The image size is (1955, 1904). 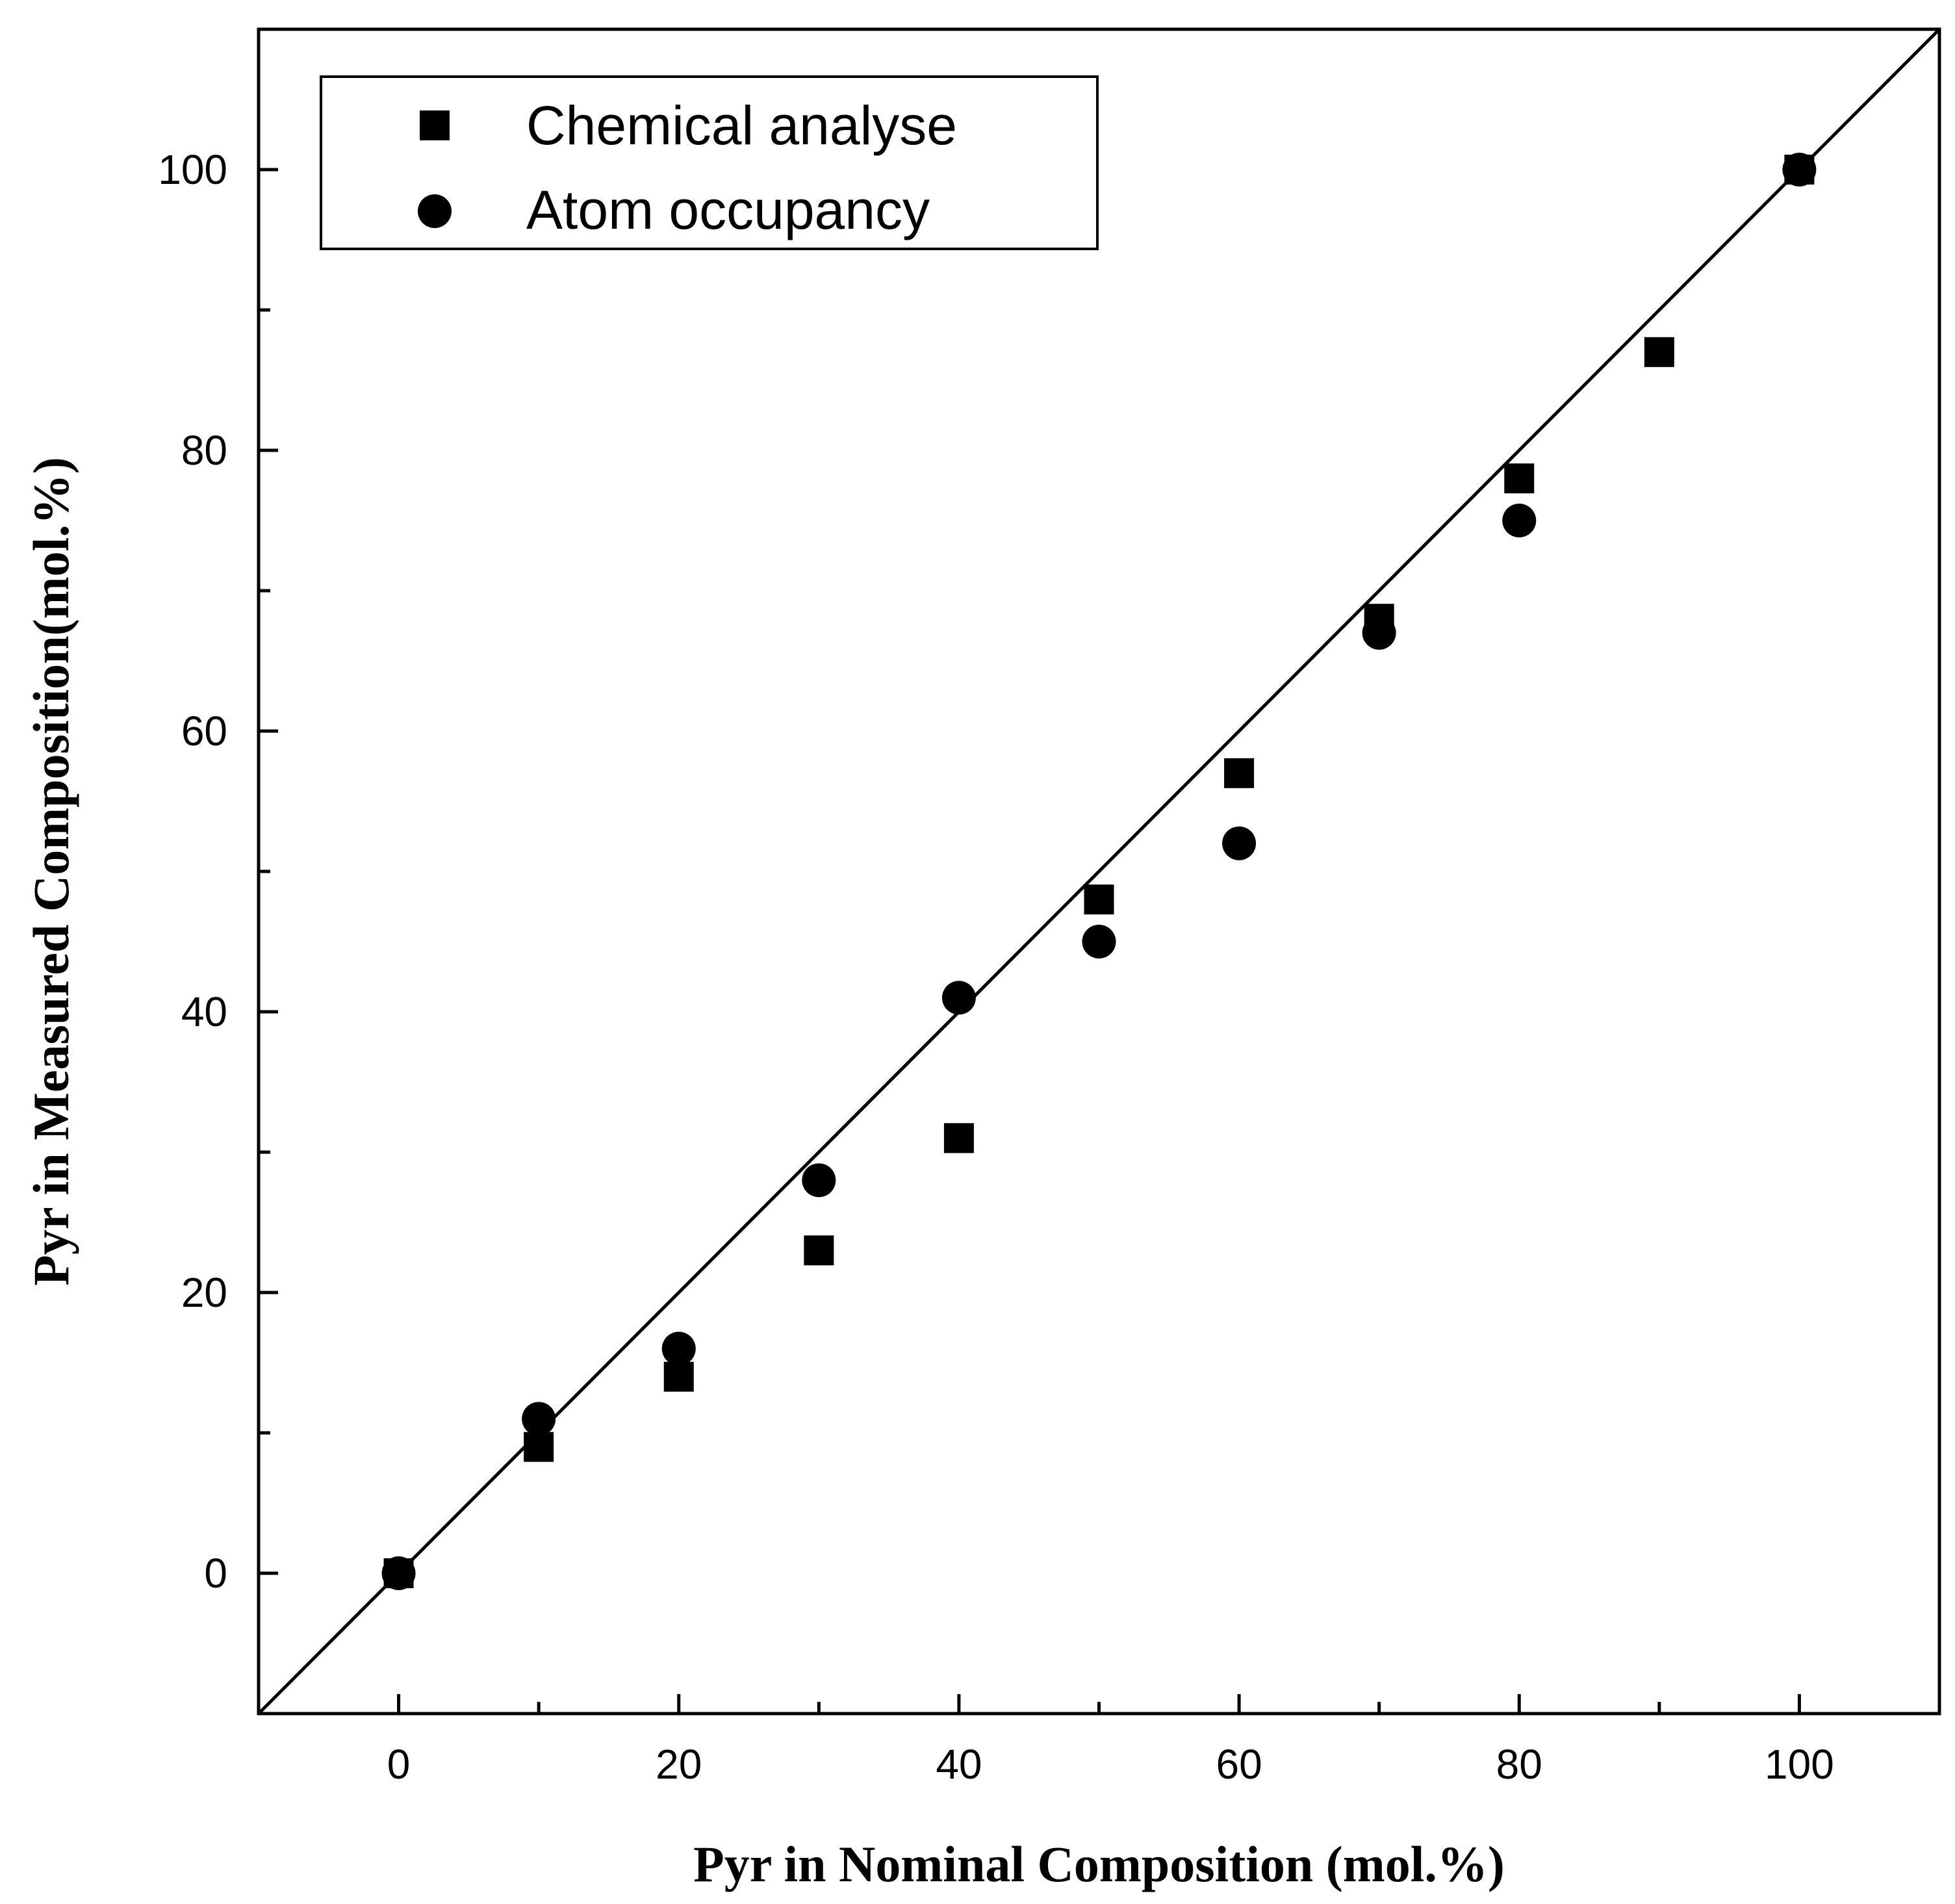 What do you see at coordinates (204, 450) in the screenshot?
I see `y-tick-label: 80` at bounding box center [204, 450].